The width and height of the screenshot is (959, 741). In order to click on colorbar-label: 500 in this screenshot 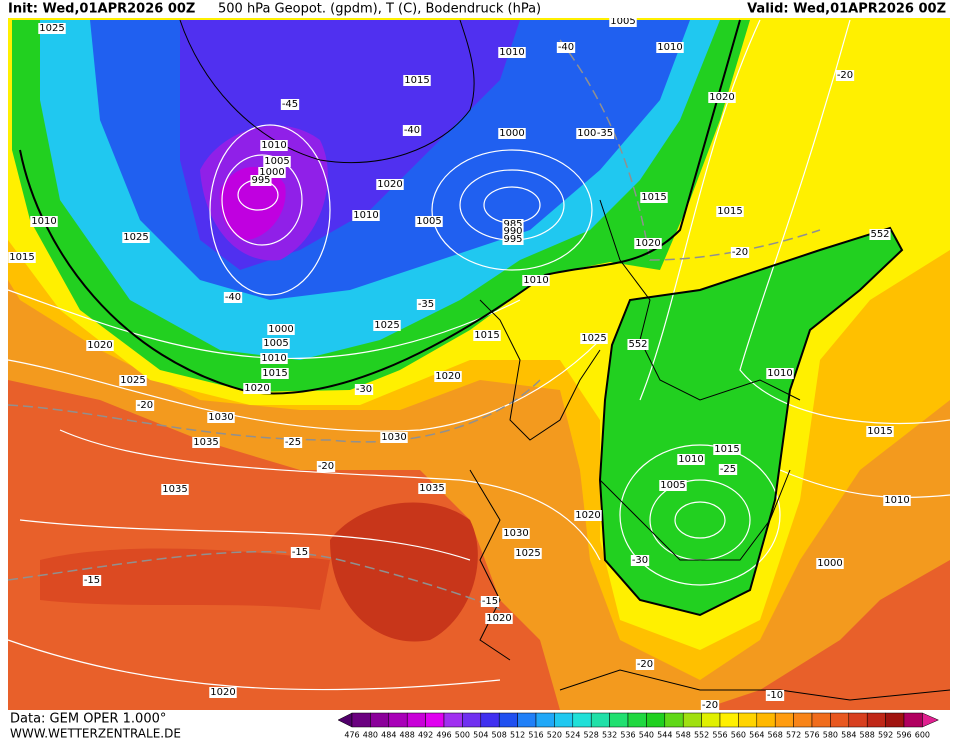, I will do `click(462, 735)`.